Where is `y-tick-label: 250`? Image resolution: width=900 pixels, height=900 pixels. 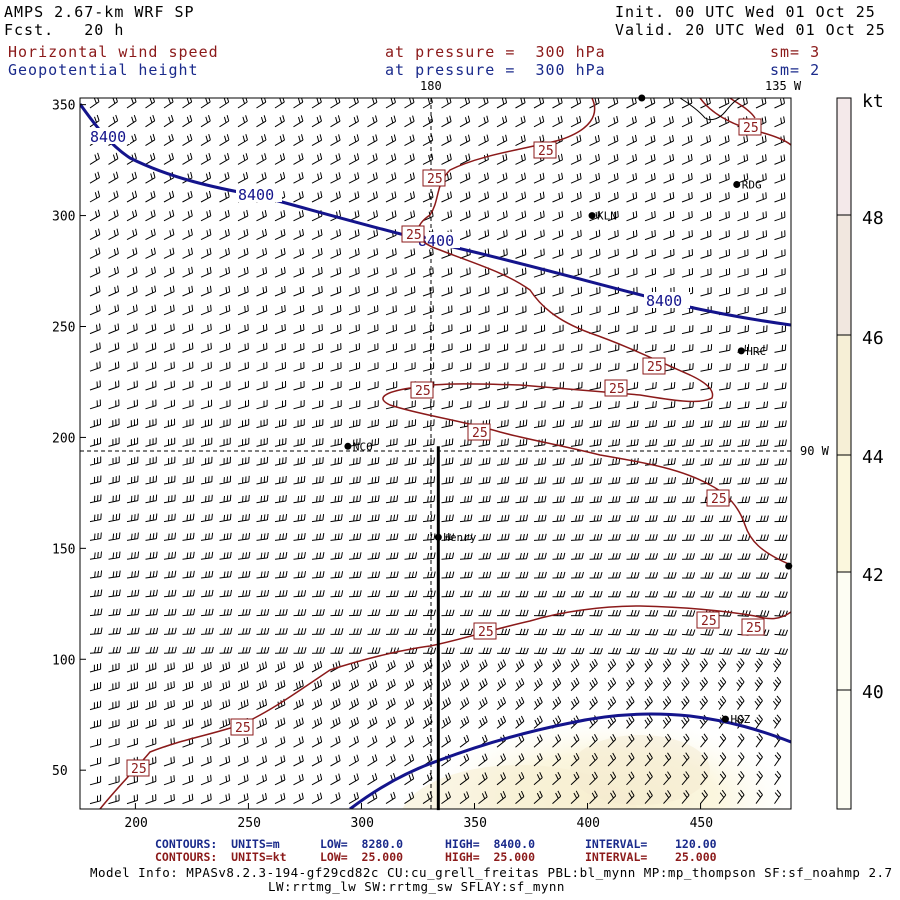 y-tick-label: 250 is located at coordinates (63, 327).